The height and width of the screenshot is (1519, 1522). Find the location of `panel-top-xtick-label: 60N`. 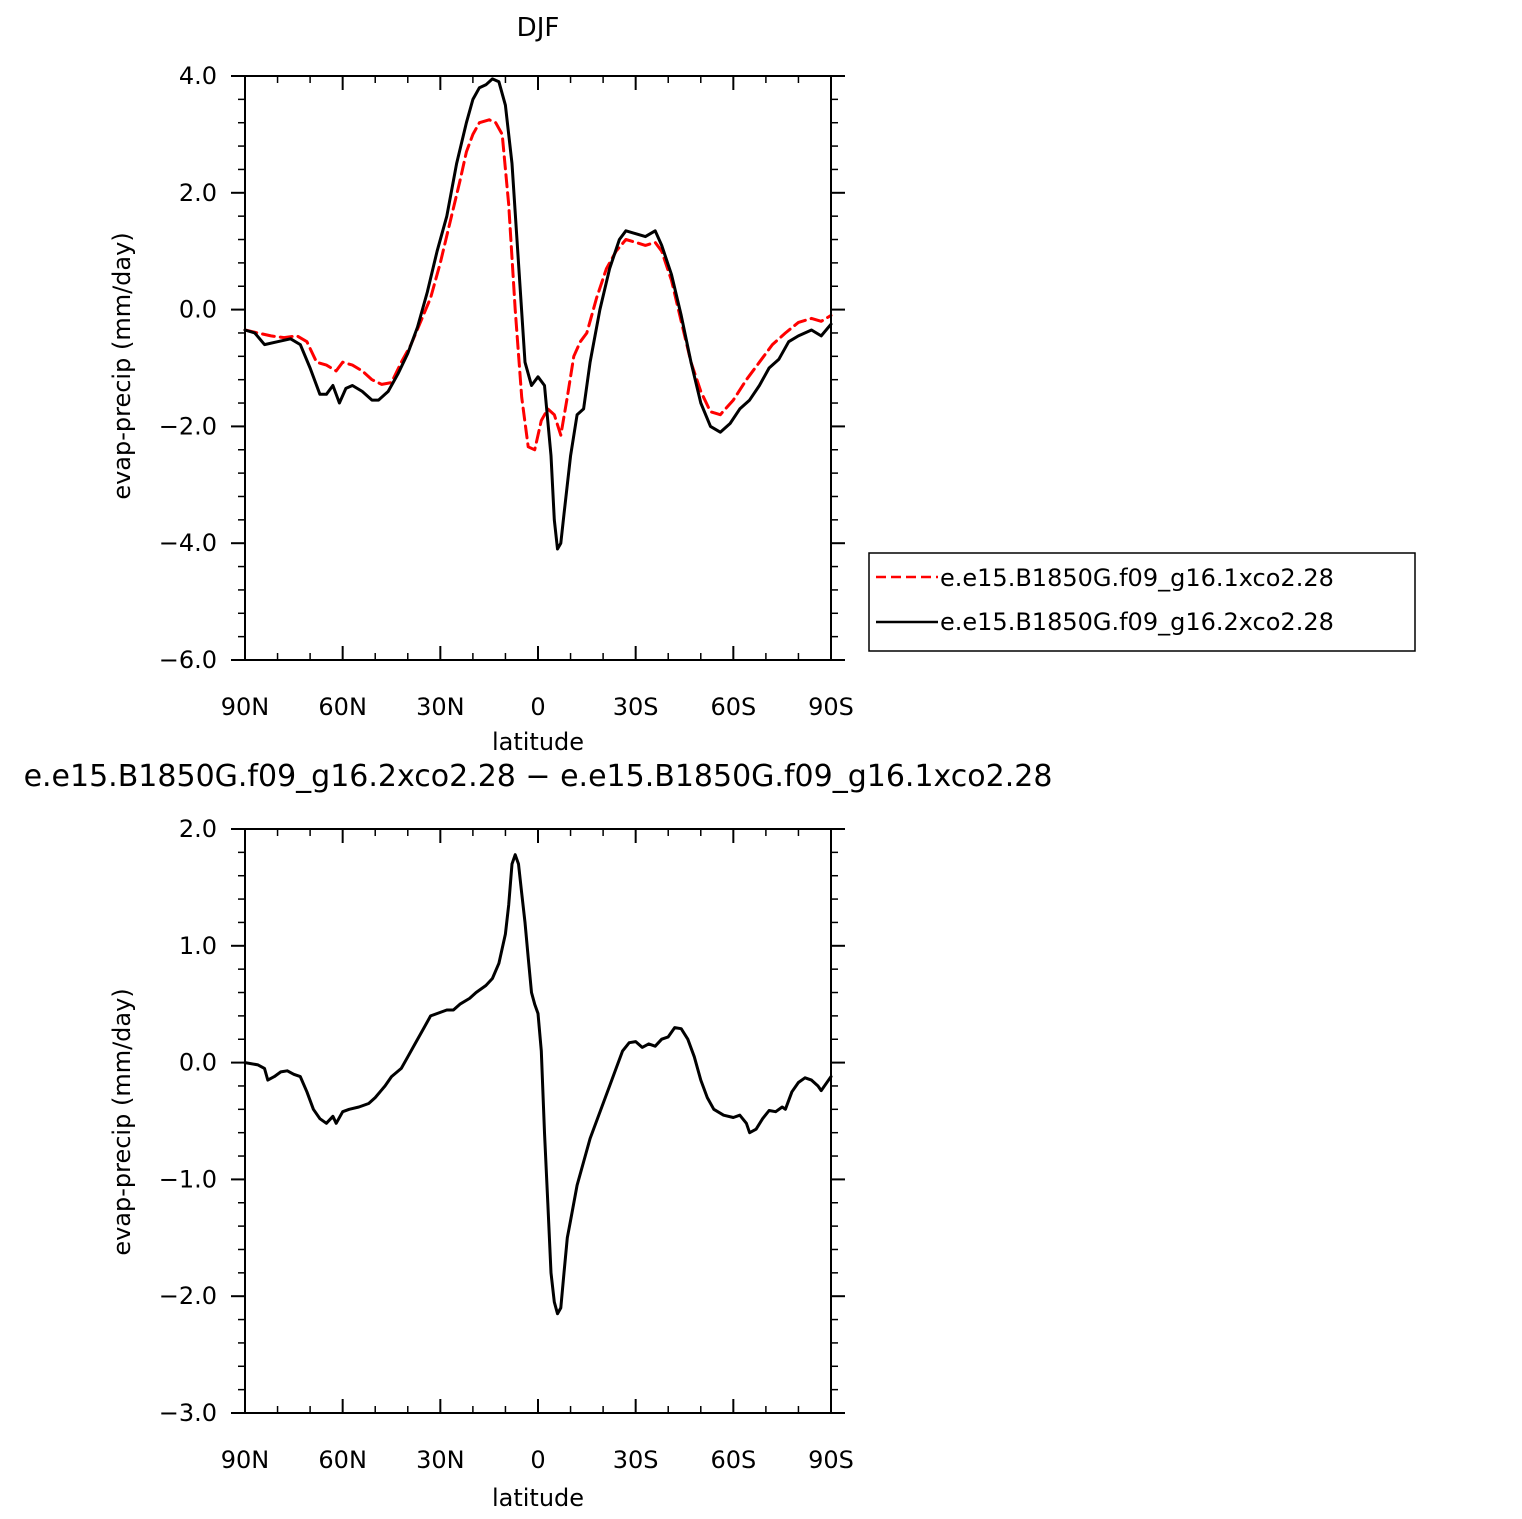

panel-top-xtick-label: 60N is located at coordinates (342, 707).